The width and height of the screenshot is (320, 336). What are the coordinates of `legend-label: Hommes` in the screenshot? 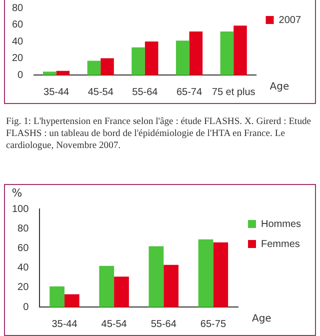 It's located at (281, 224).